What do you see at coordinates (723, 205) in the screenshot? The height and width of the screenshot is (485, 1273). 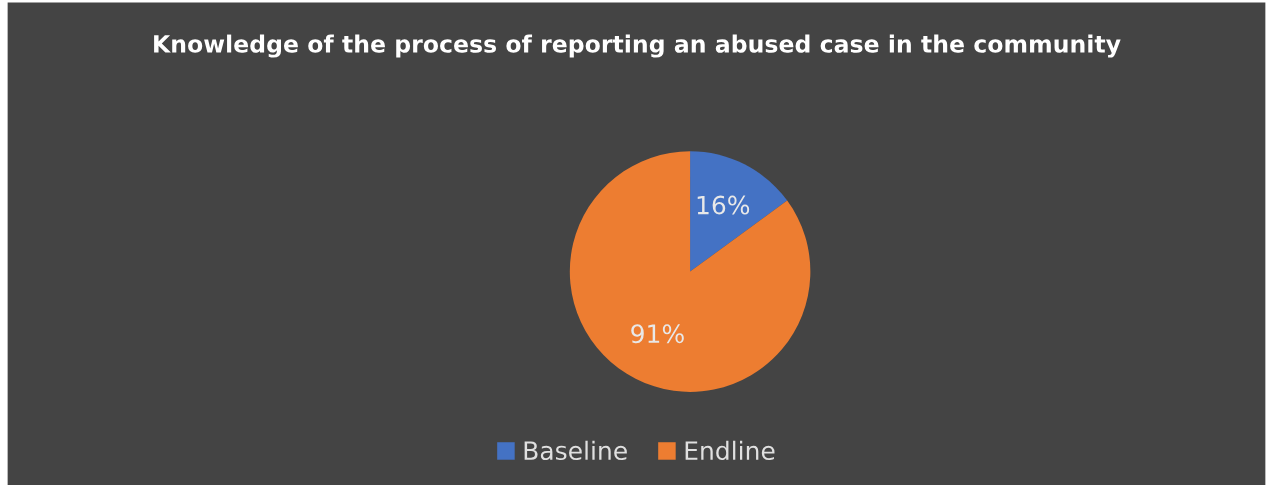 I see `data-label: 16%` at bounding box center [723, 205].